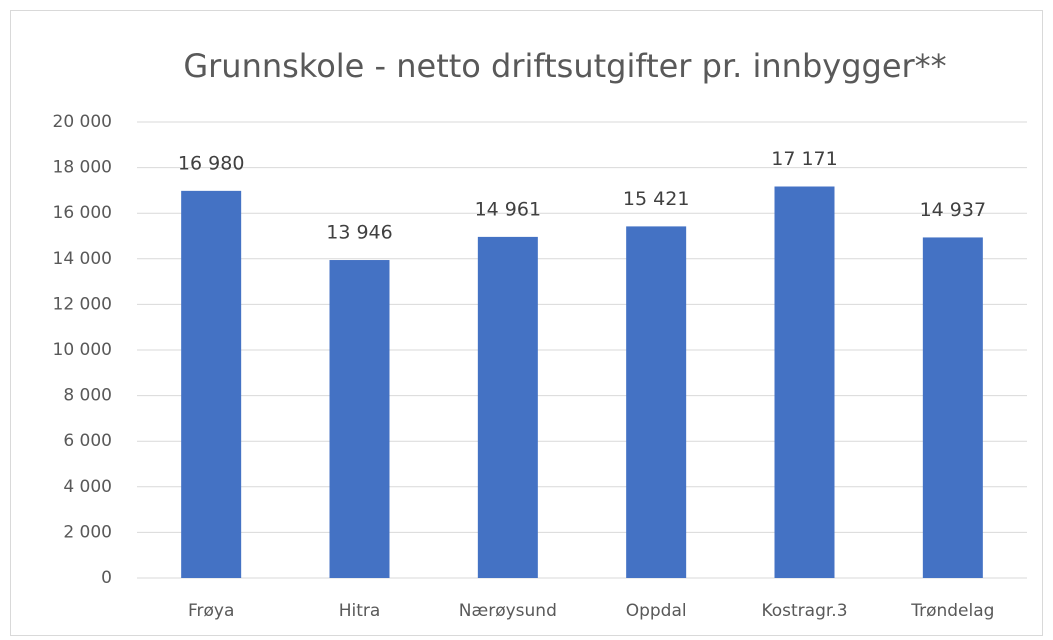  I want to click on y-tick-label: 0, so click(106, 578).